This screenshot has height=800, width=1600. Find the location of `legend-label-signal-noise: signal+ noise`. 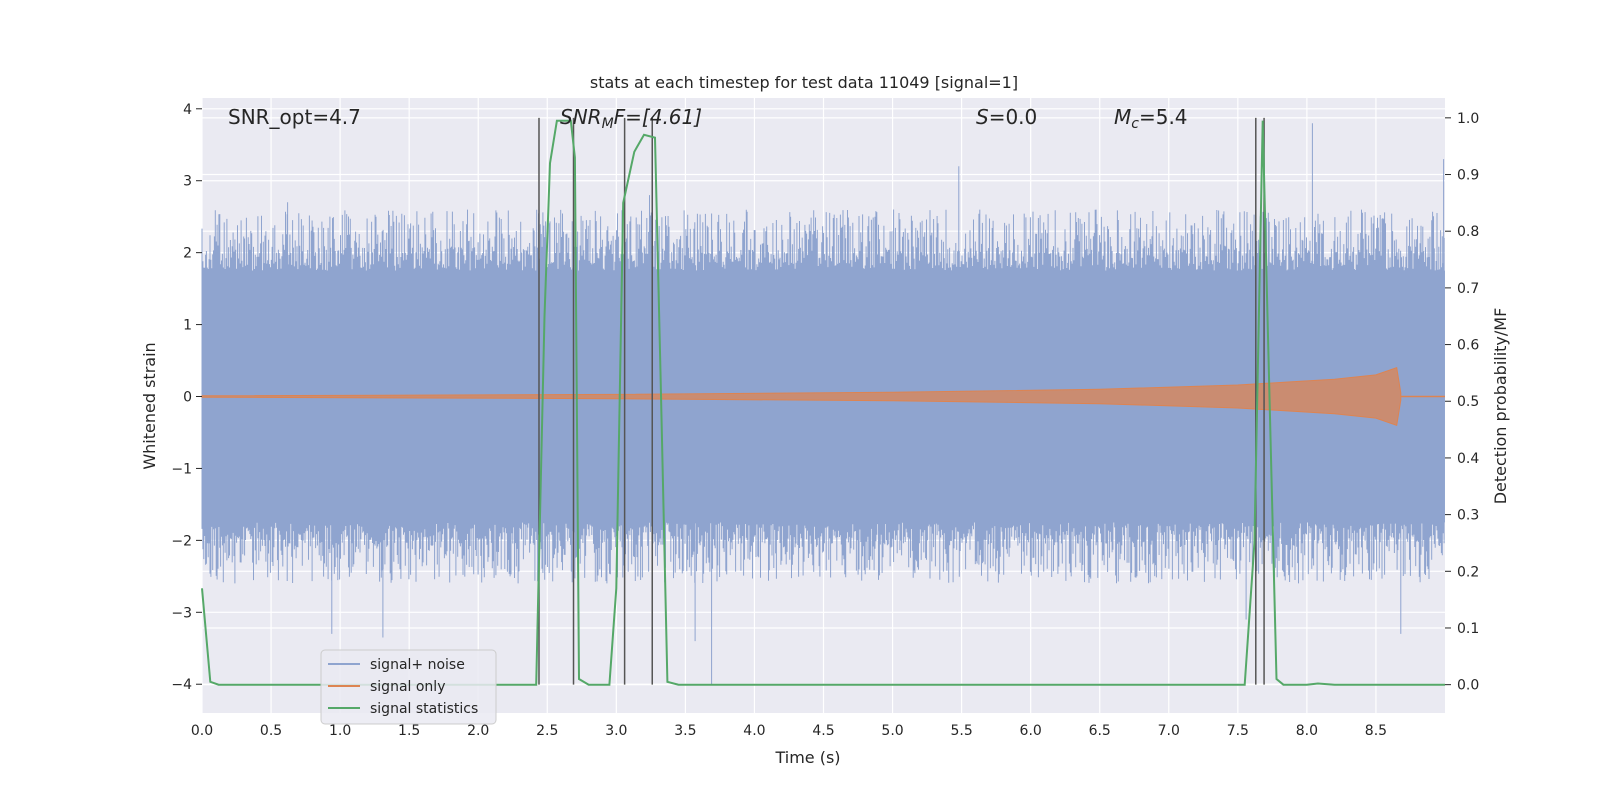

legend-label-signal-noise: signal+ noise is located at coordinates (417, 665).